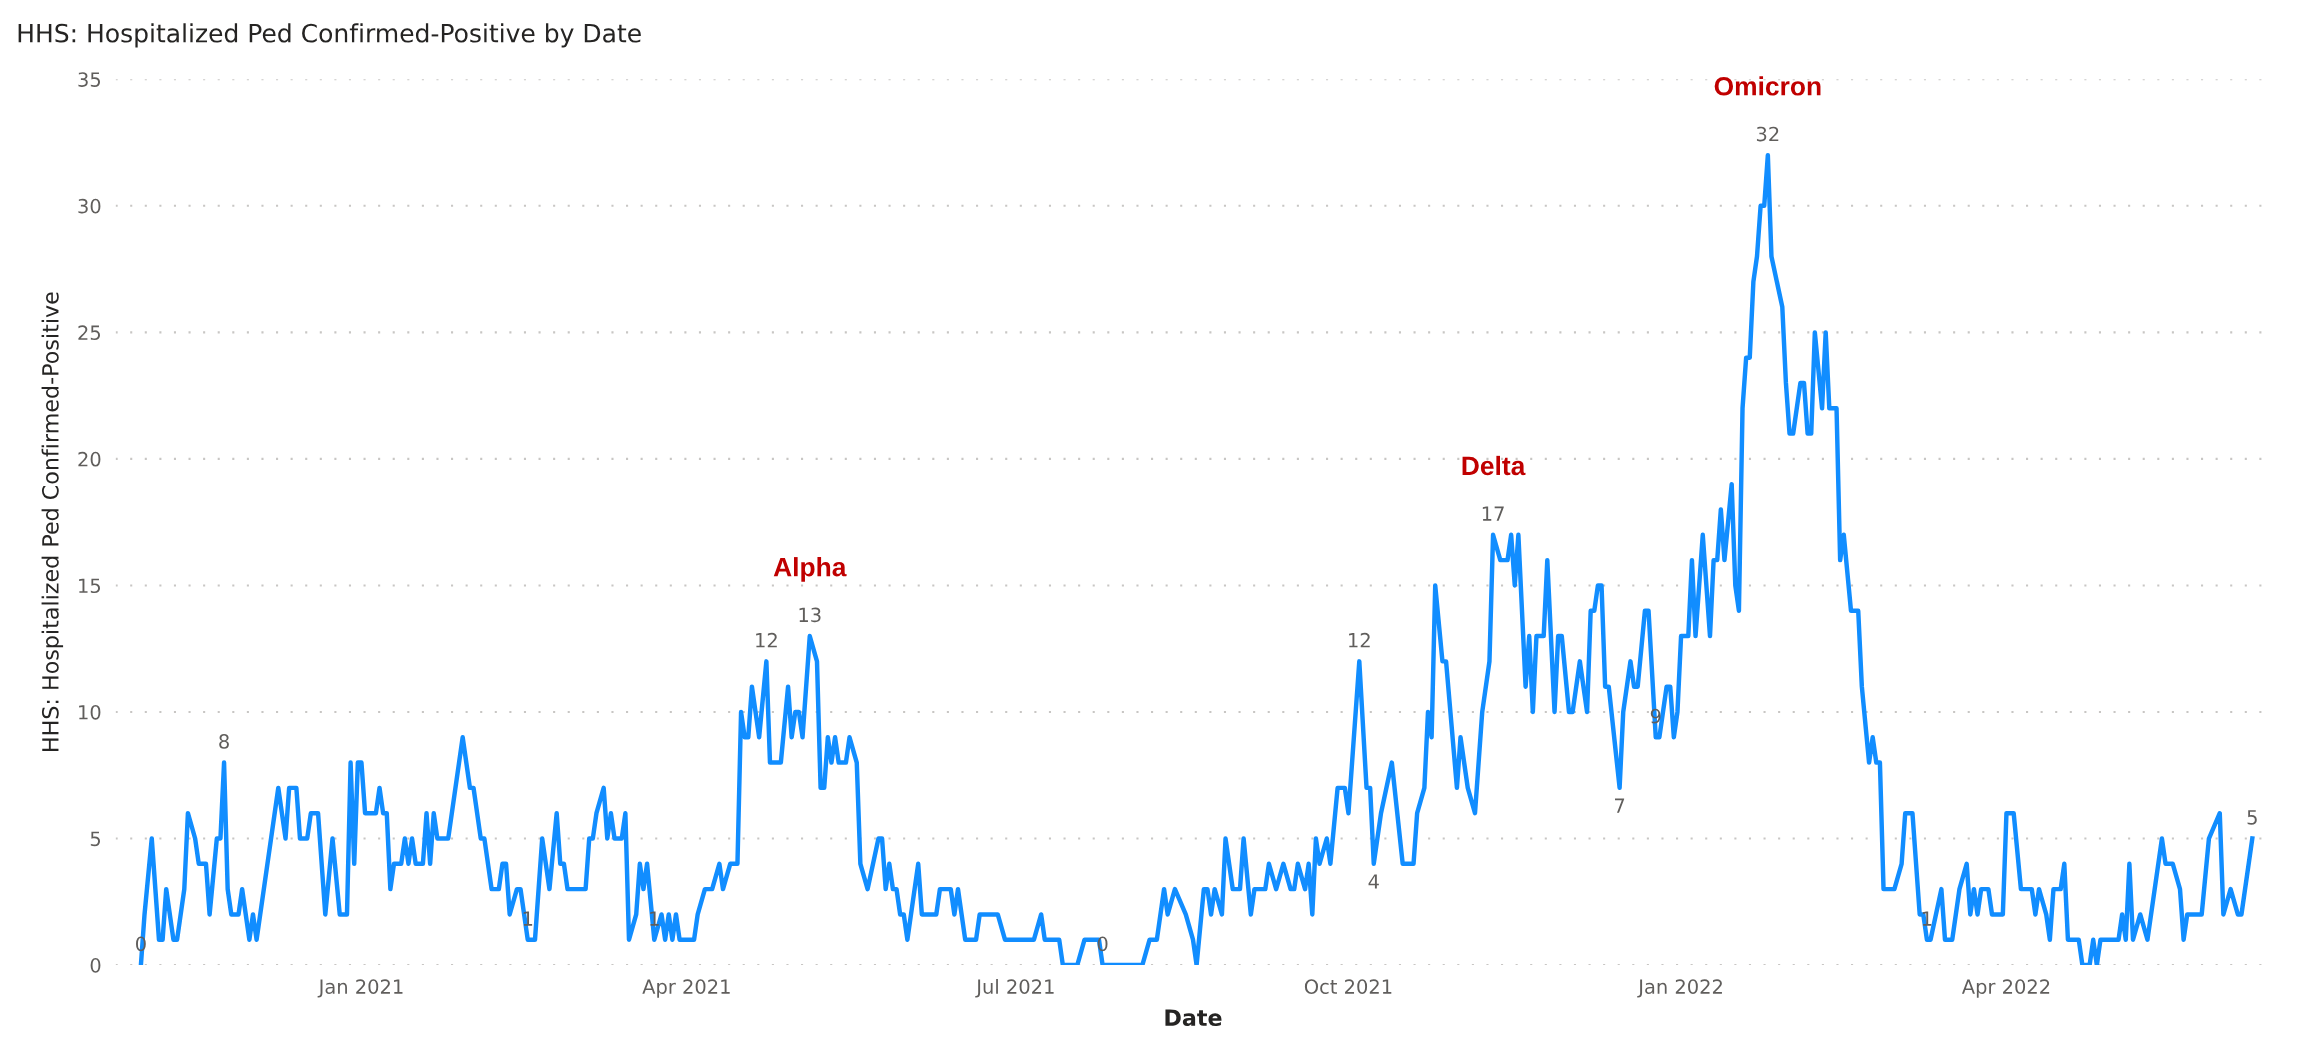  Describe the element at coordinates (1373, 881) in the screenshot. I see `data-label: 4` at that location.